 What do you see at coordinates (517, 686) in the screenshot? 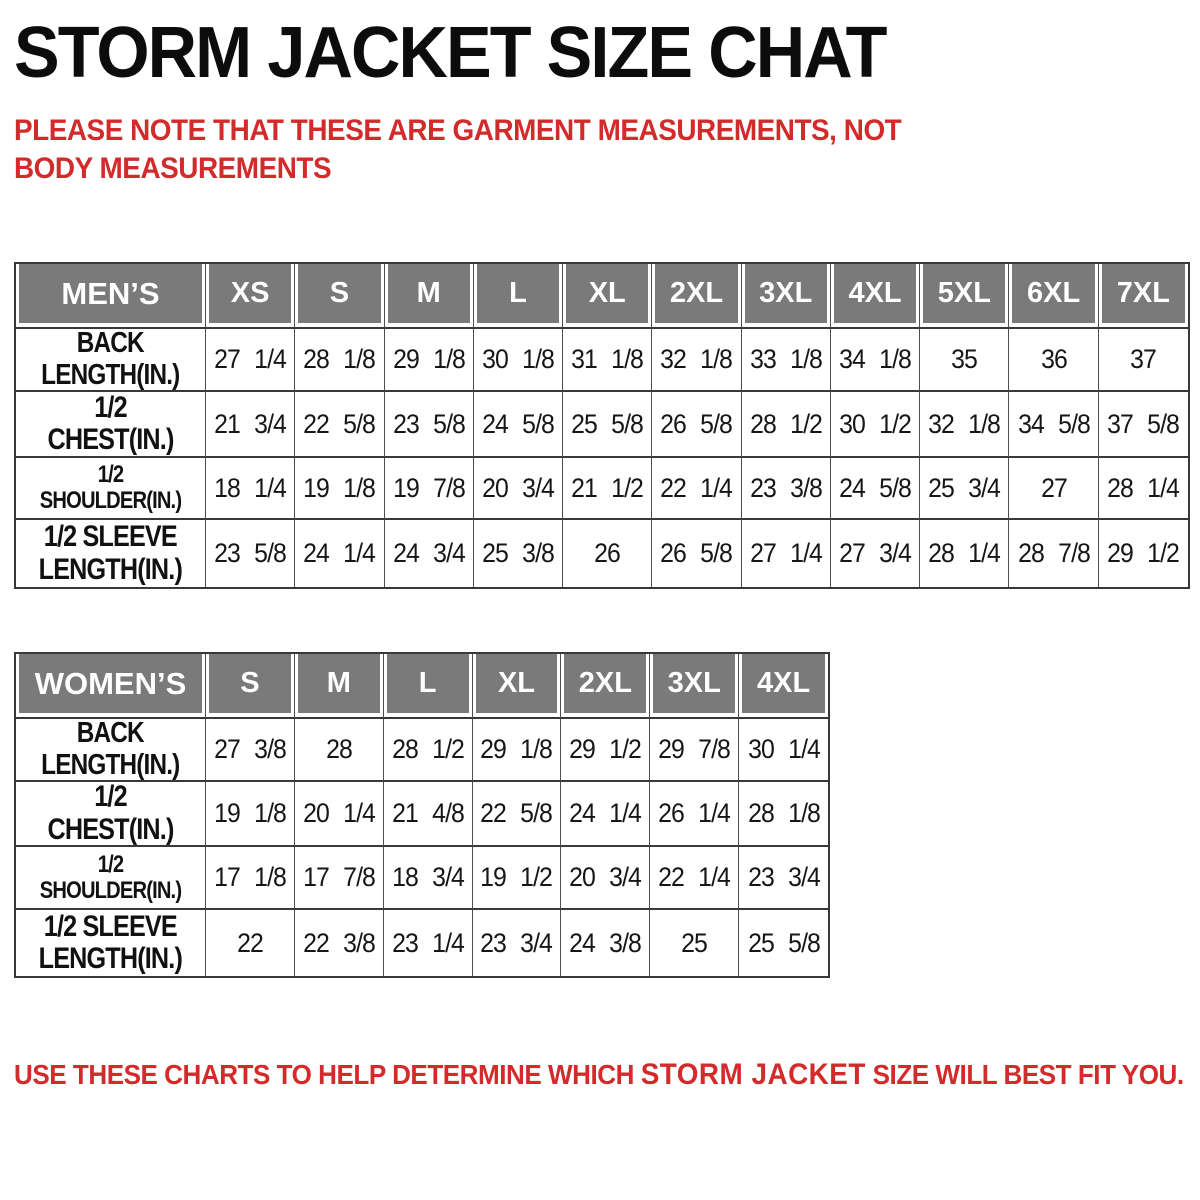
I see `column-header-xl: XL` at bounding box center [517, 686].